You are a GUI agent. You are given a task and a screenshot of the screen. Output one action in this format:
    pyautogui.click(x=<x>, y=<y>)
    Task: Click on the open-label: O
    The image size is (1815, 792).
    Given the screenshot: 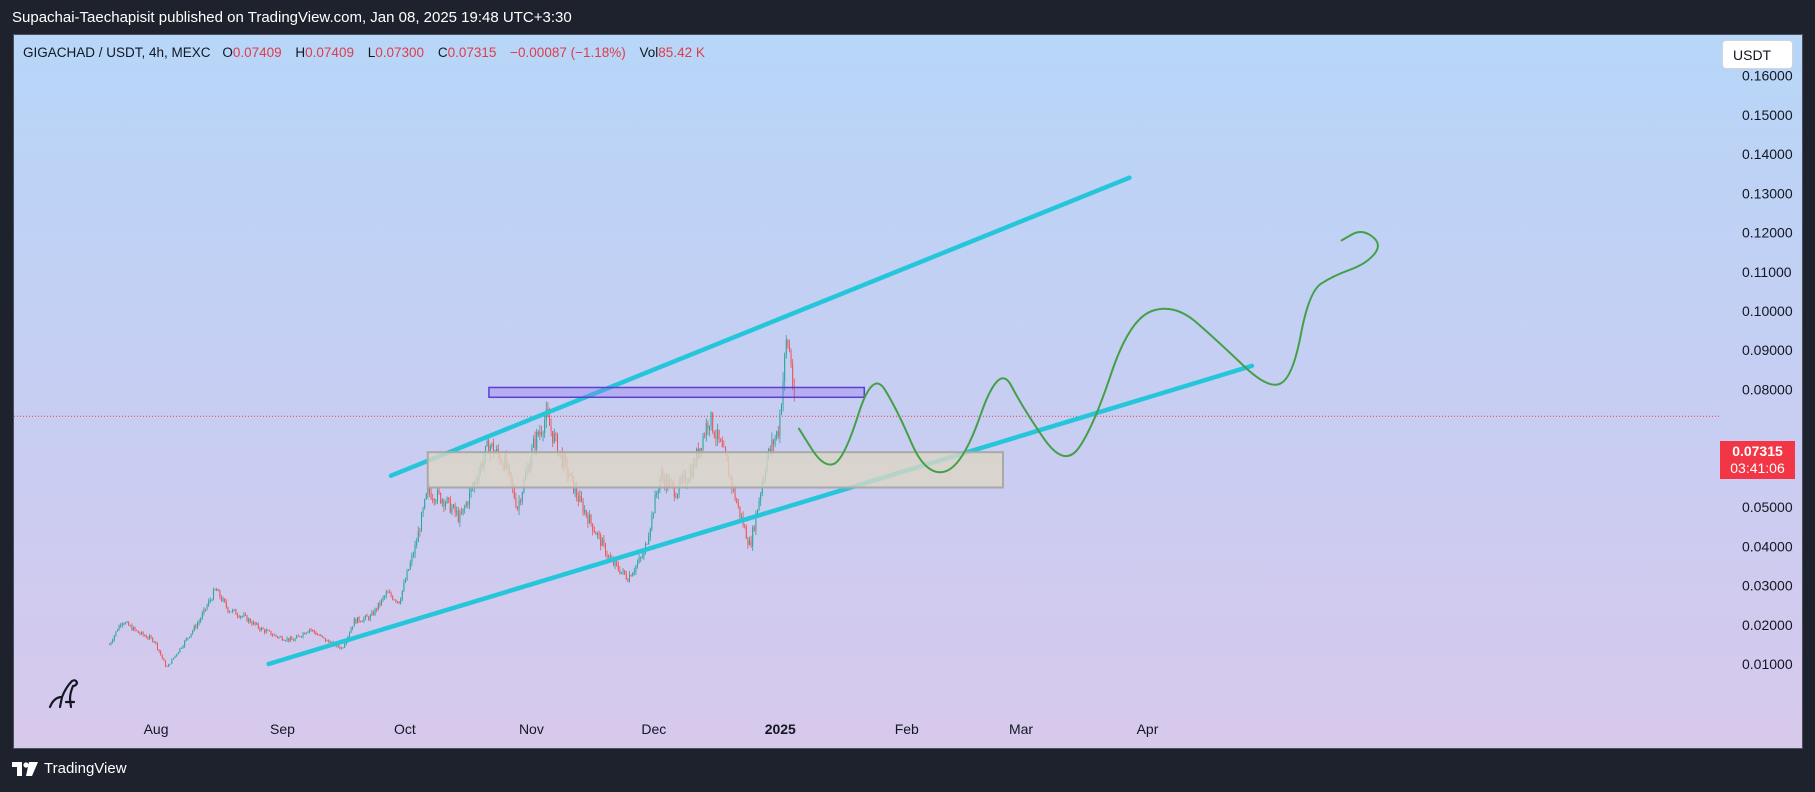 What is the action you would take?
    pyautogui.click(x=227, y=52)
    